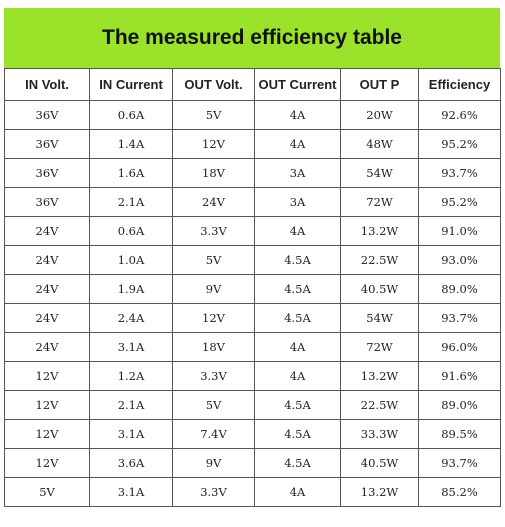 This screenshot has height=527, width=505. Describe the element at coordinates (213, 84) in the screenshot. I see `column-header: OUT Volt.` at that location.